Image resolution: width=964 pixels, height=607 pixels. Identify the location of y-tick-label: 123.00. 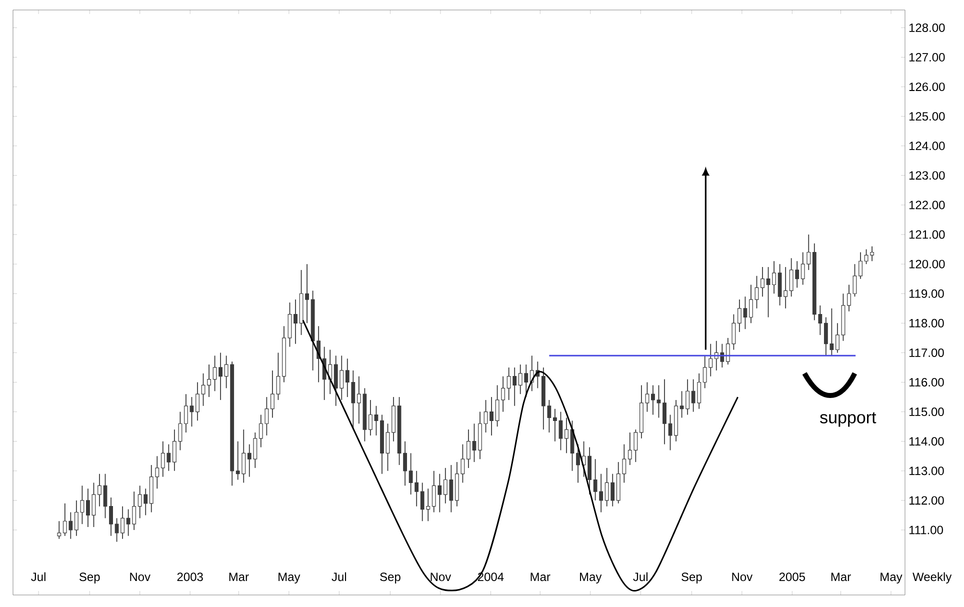
(927, 175).